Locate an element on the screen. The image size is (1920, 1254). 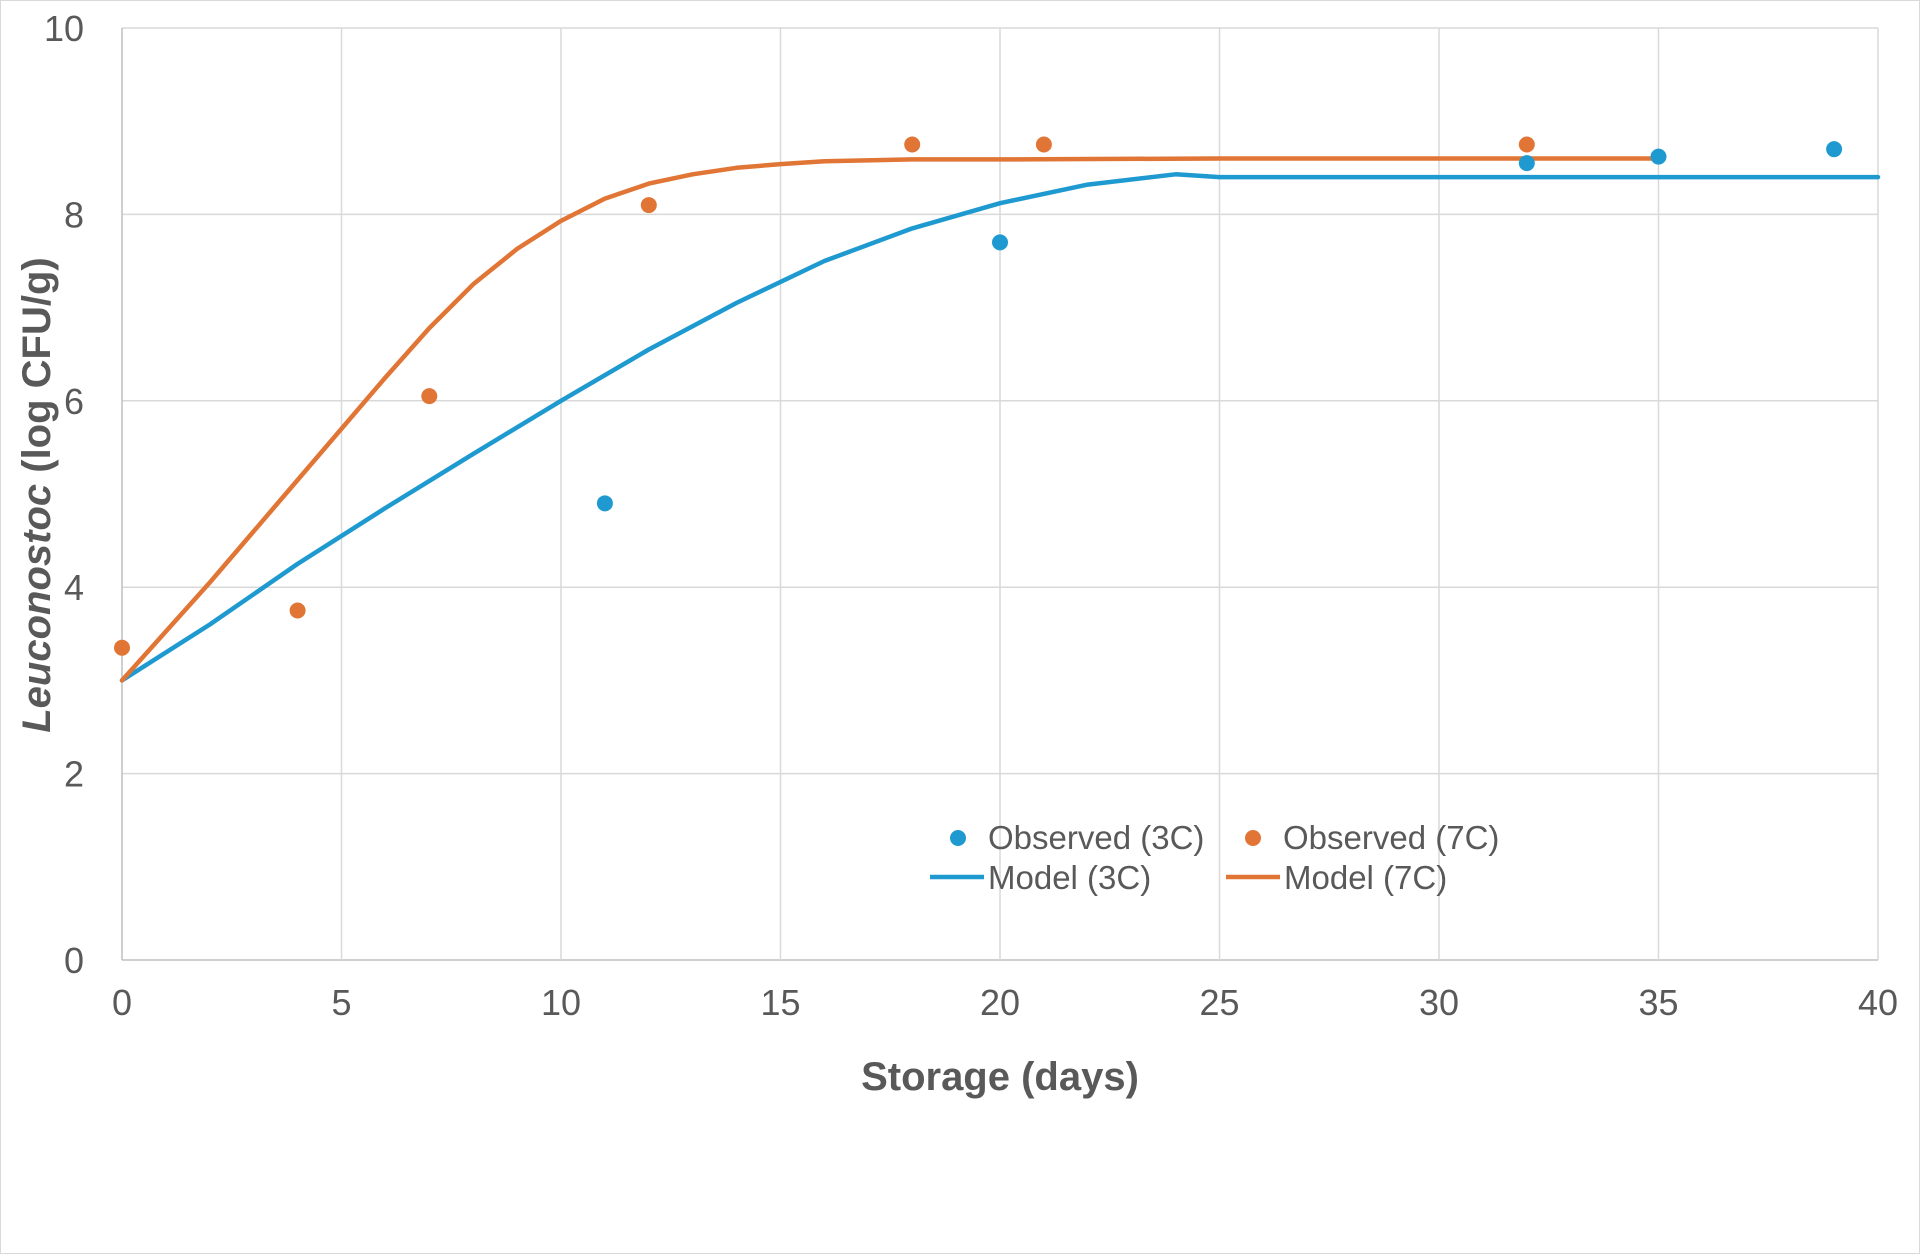
y-tick-label: 6 is located at coordinates (74, 401).